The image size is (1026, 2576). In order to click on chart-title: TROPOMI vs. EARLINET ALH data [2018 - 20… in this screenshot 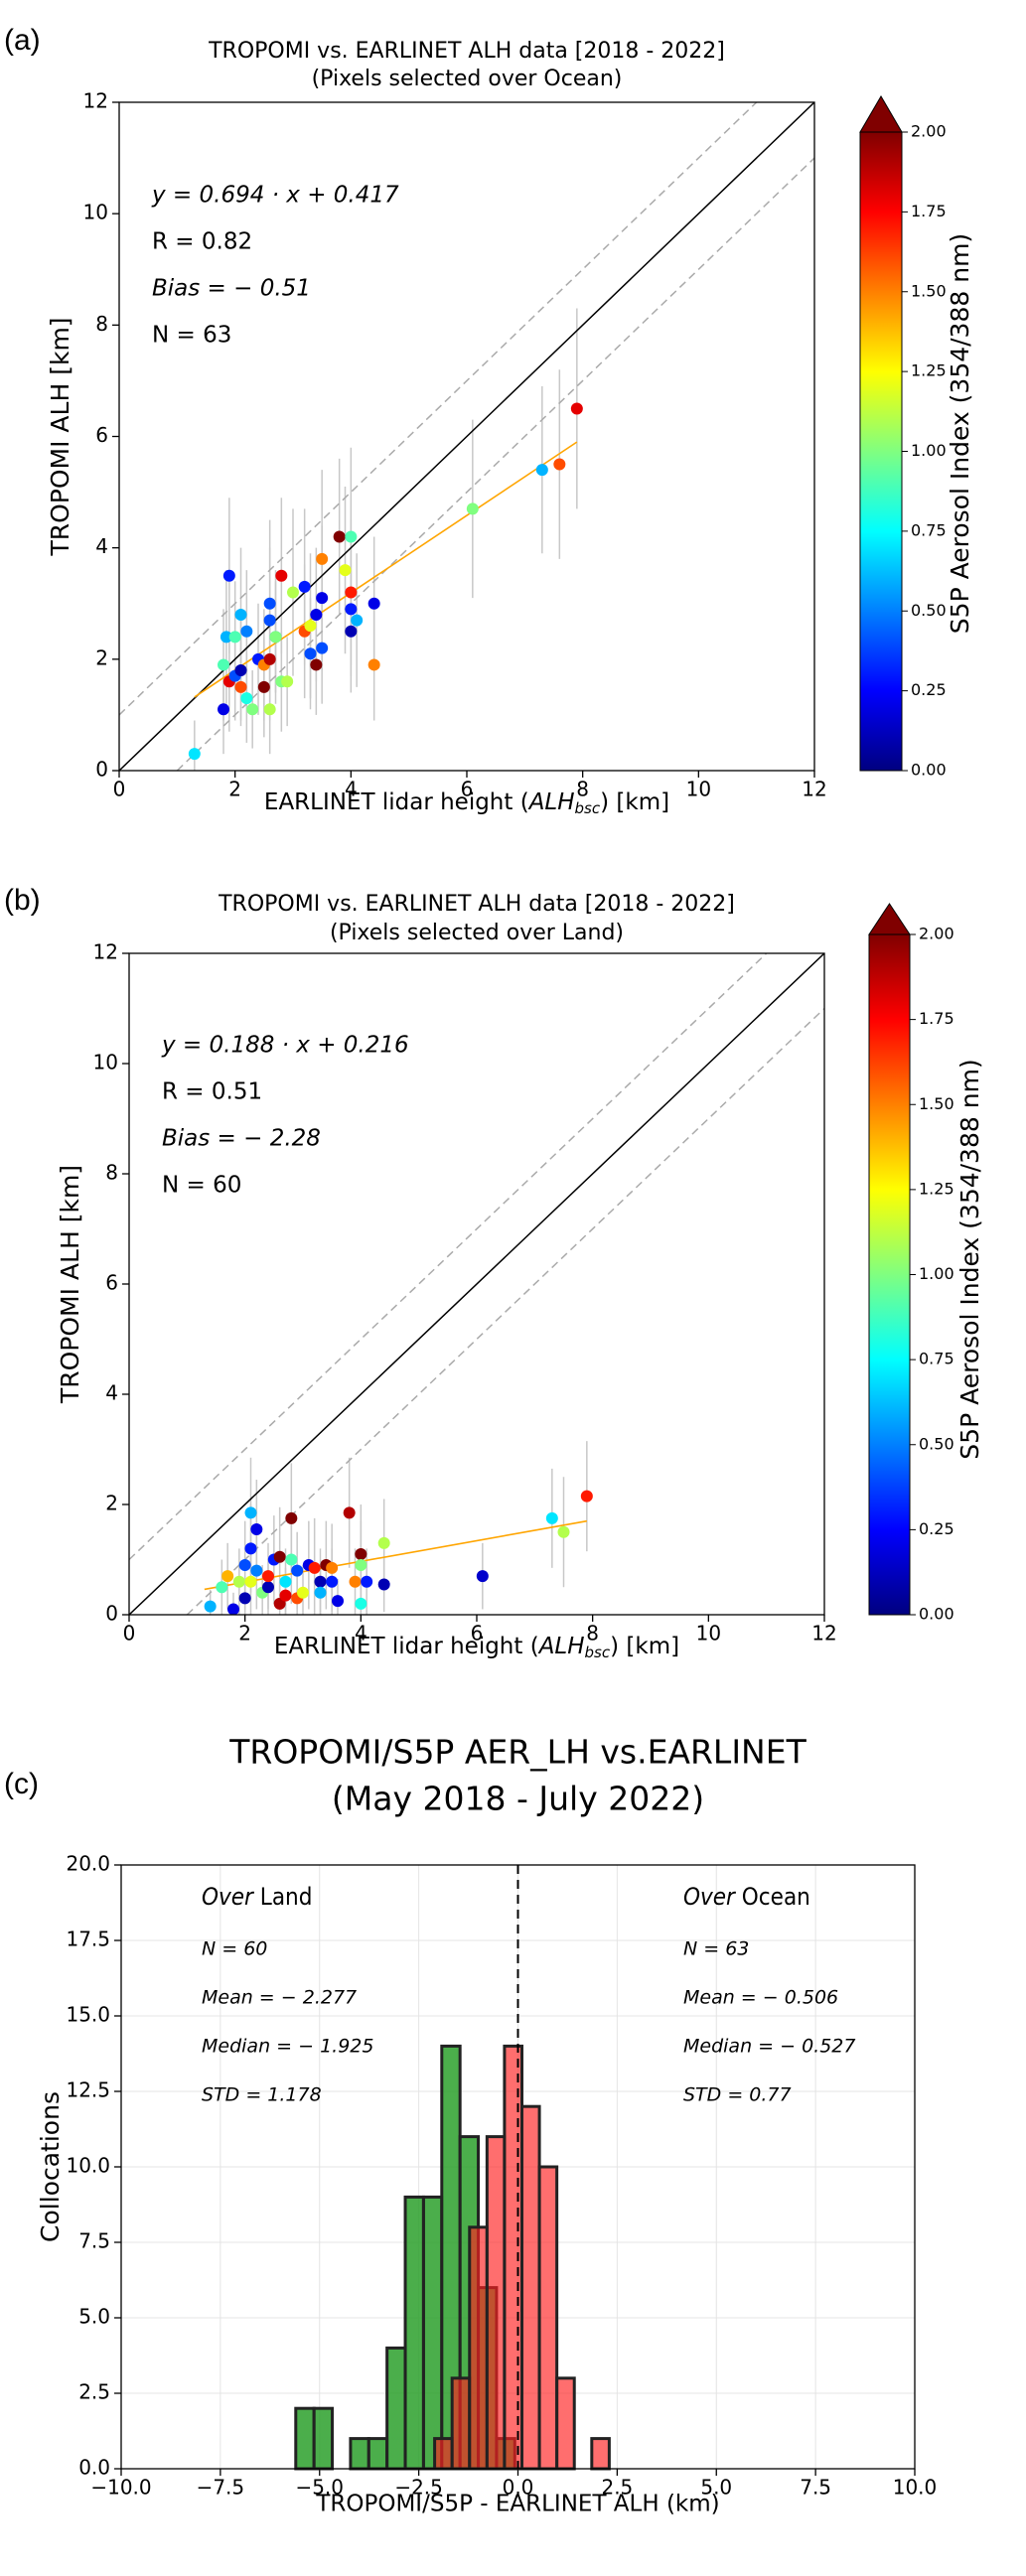, I will do `click(466, 52)`.